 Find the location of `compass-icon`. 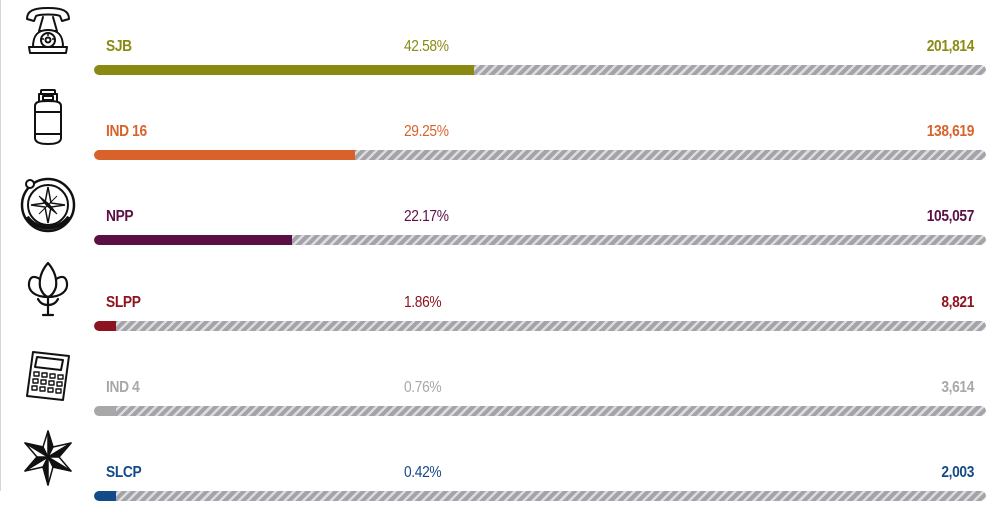

compass-icon is located at coordinates (48, 202).